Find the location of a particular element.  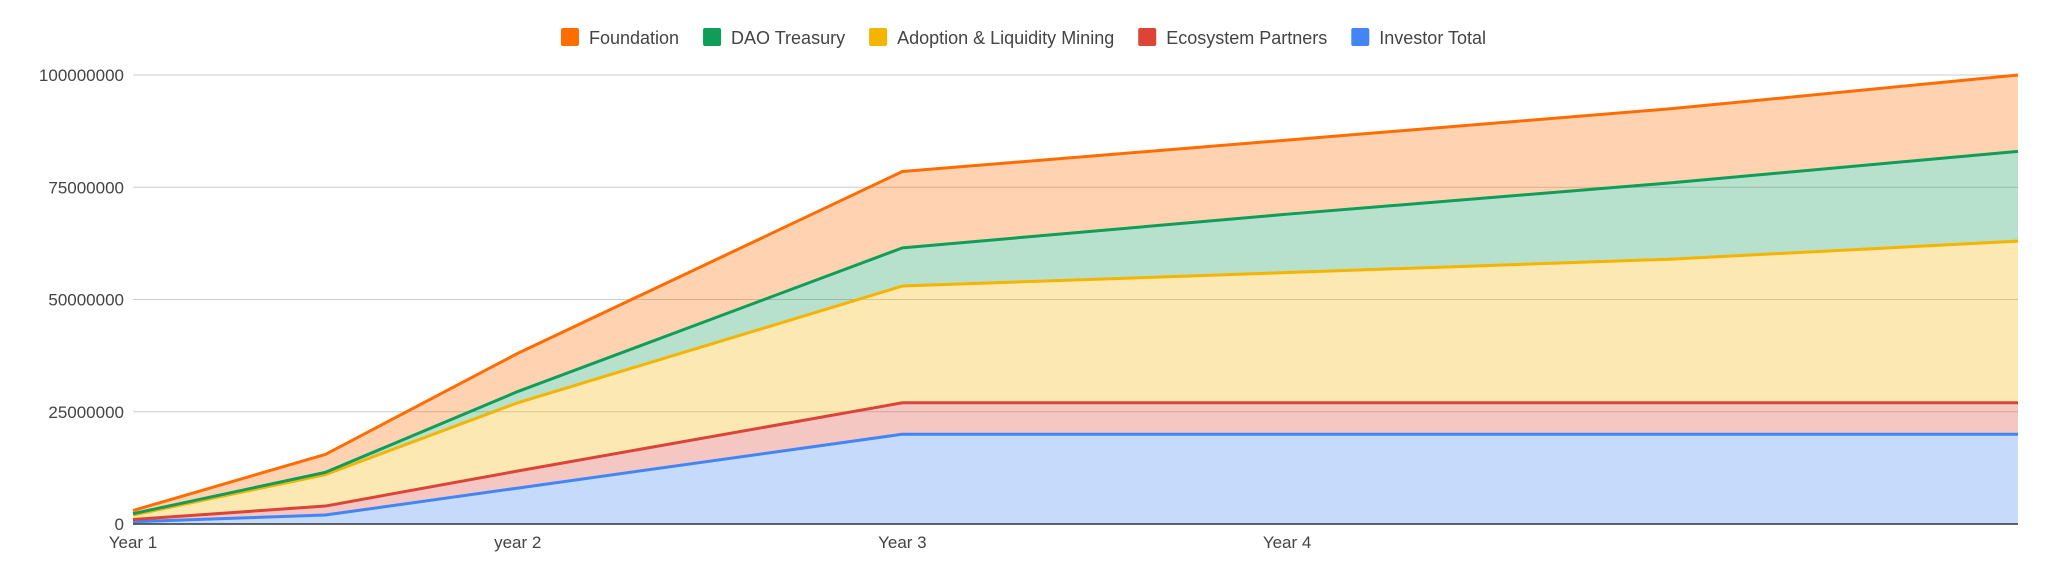

y-tick-label: 0 is located at coordinates (119, 524).